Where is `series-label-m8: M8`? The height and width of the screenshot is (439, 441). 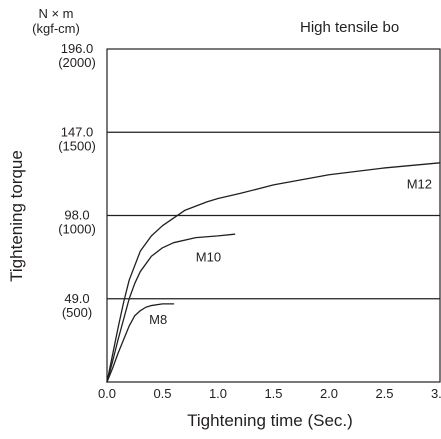
series-label-m8: M8 is located at coordinates (158, 319).